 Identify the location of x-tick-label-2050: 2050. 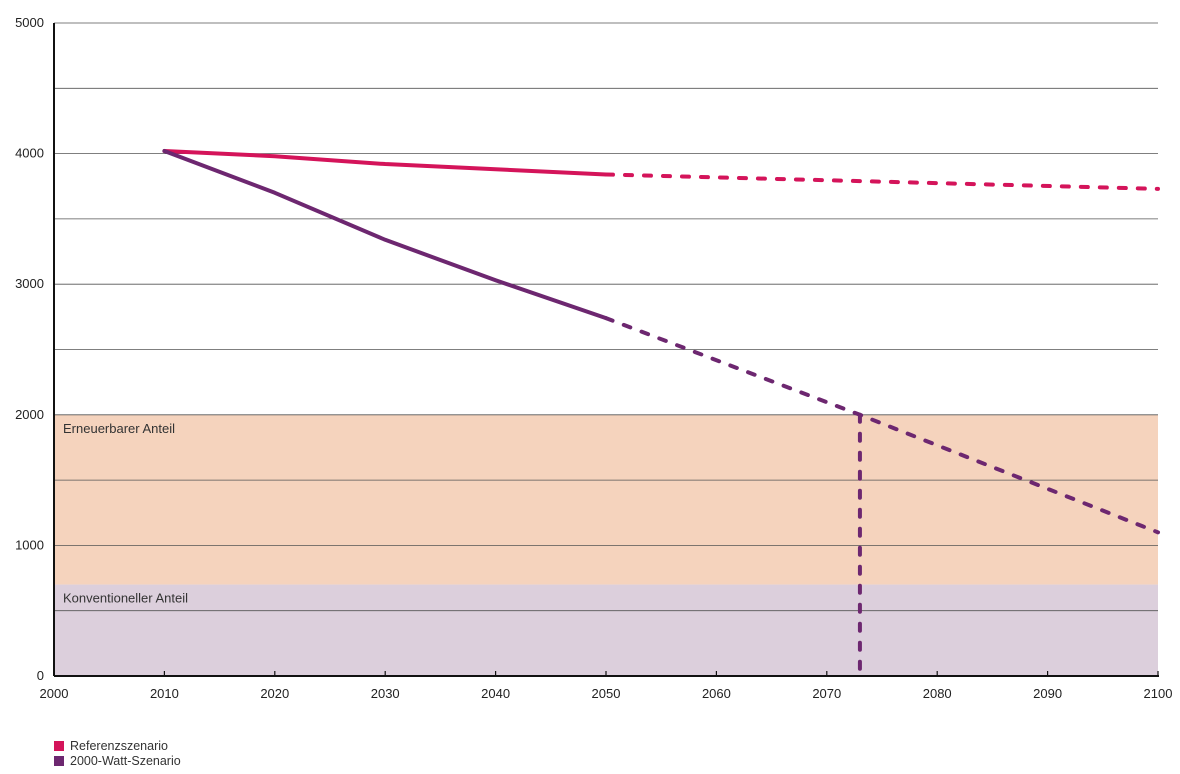
(606, 693).